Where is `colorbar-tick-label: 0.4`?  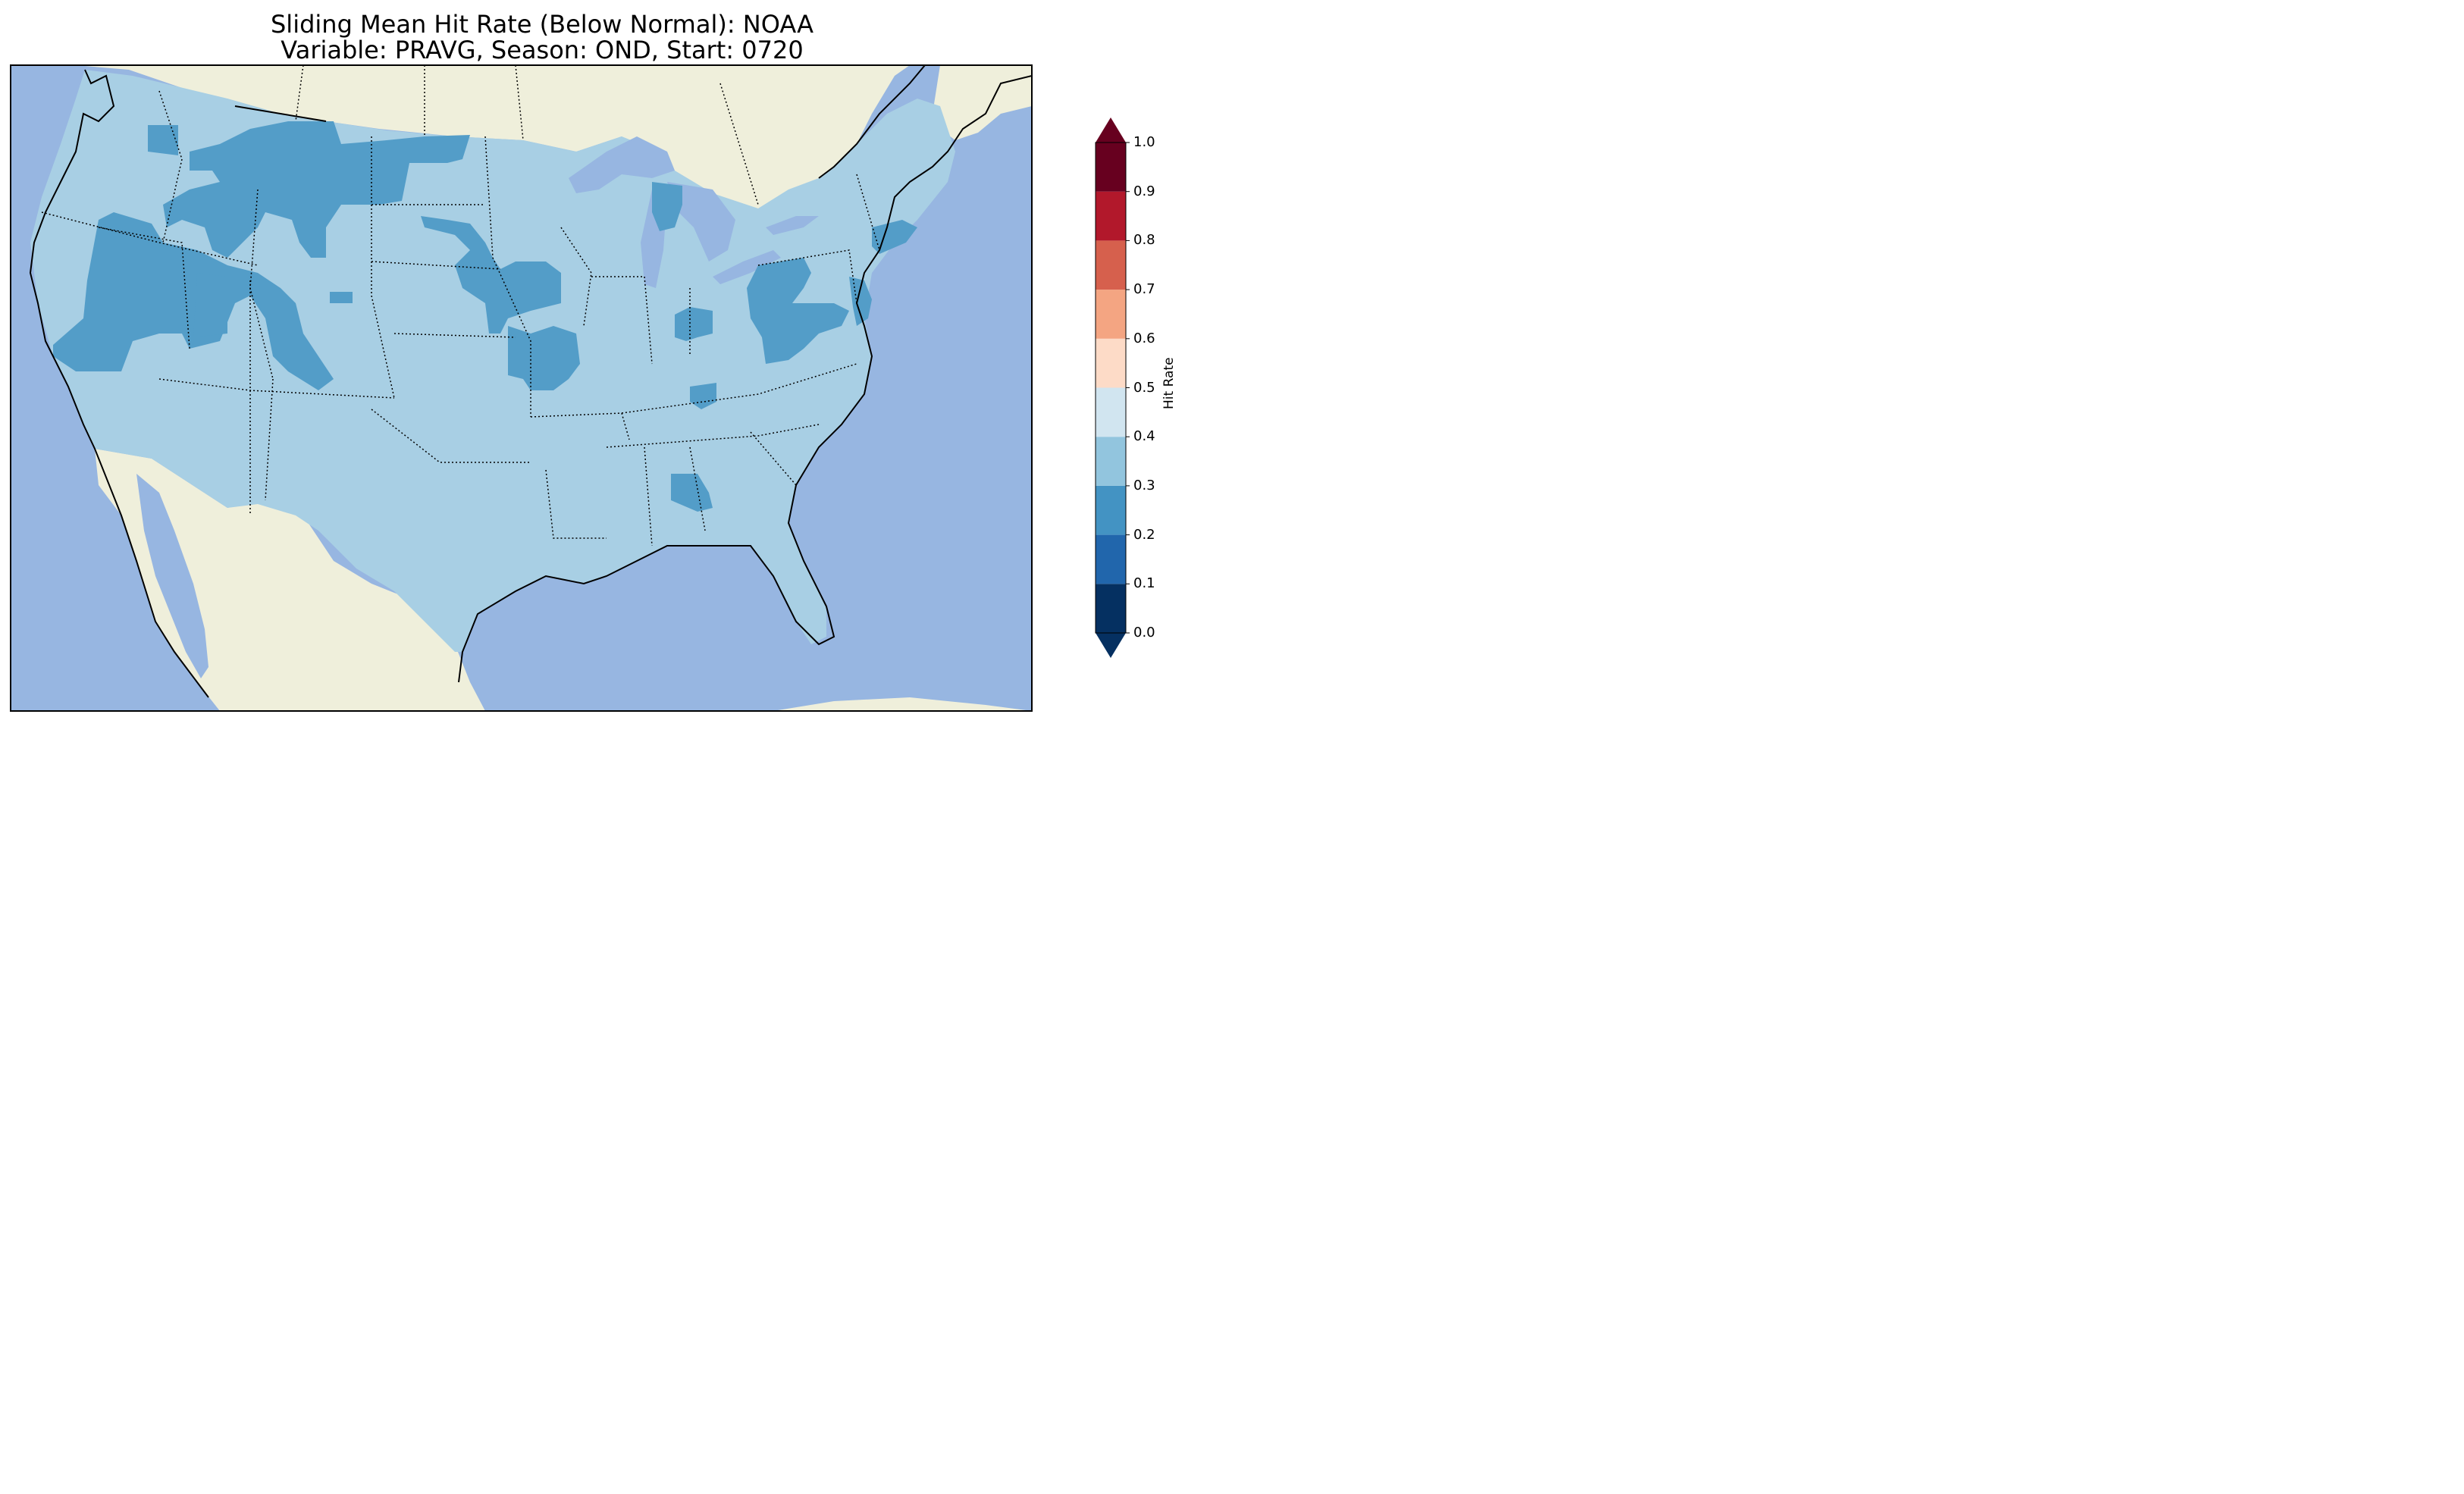
colorbar-tick-label: 0.4 is located at coordinates (1144, 436).